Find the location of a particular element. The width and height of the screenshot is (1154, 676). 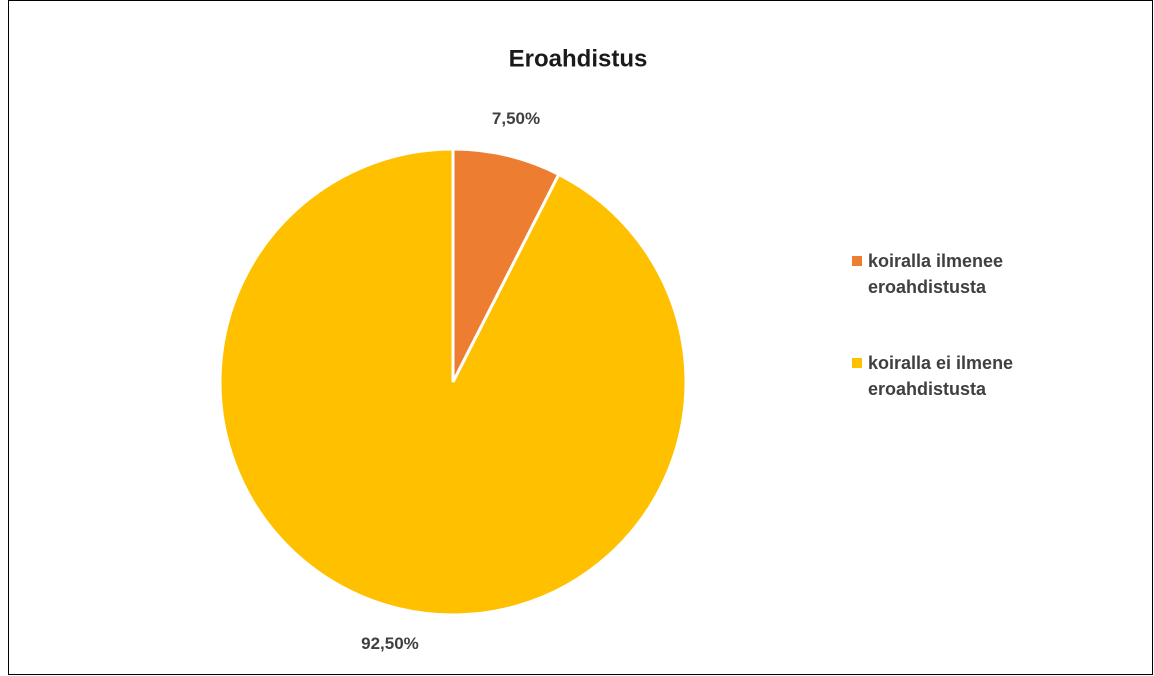

legend-label: koiralla ilmenee eroahdistusta is located at coordinates (936, 274).